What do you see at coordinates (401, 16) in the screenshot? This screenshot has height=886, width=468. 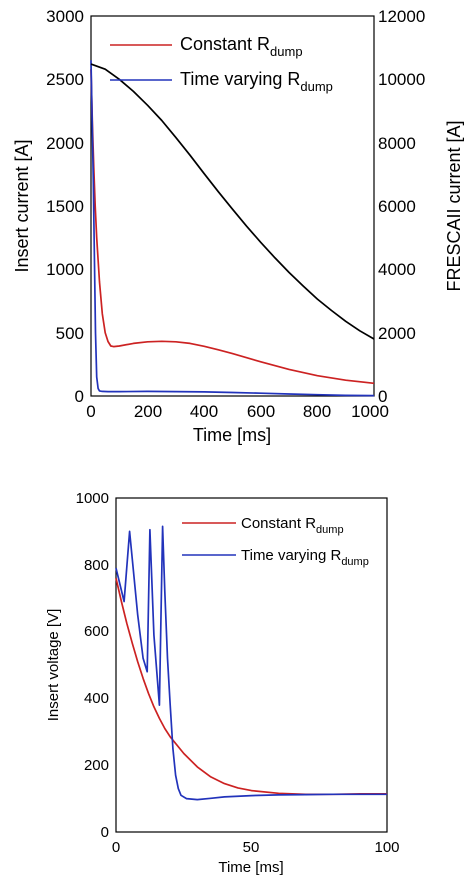 I see `top-right-y-tick-label: 12000` at bounding box center [401, 16].